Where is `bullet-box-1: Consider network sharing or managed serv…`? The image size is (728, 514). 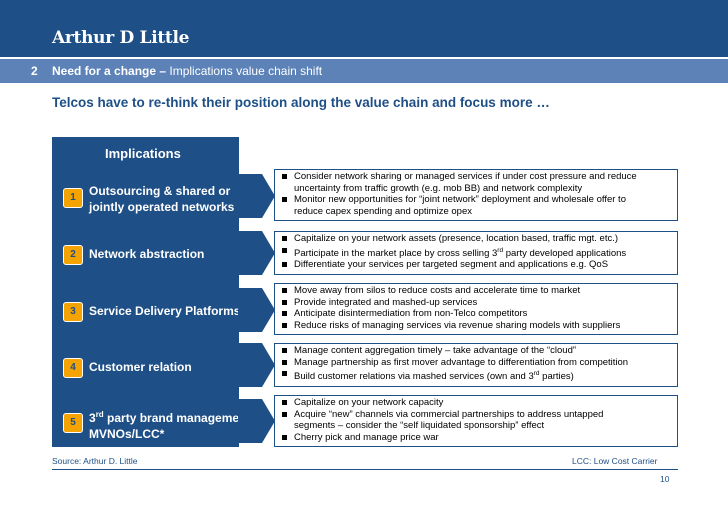
bullet-box-1: Consider network sharing or managed serv… is located at coordinates (476, 195).